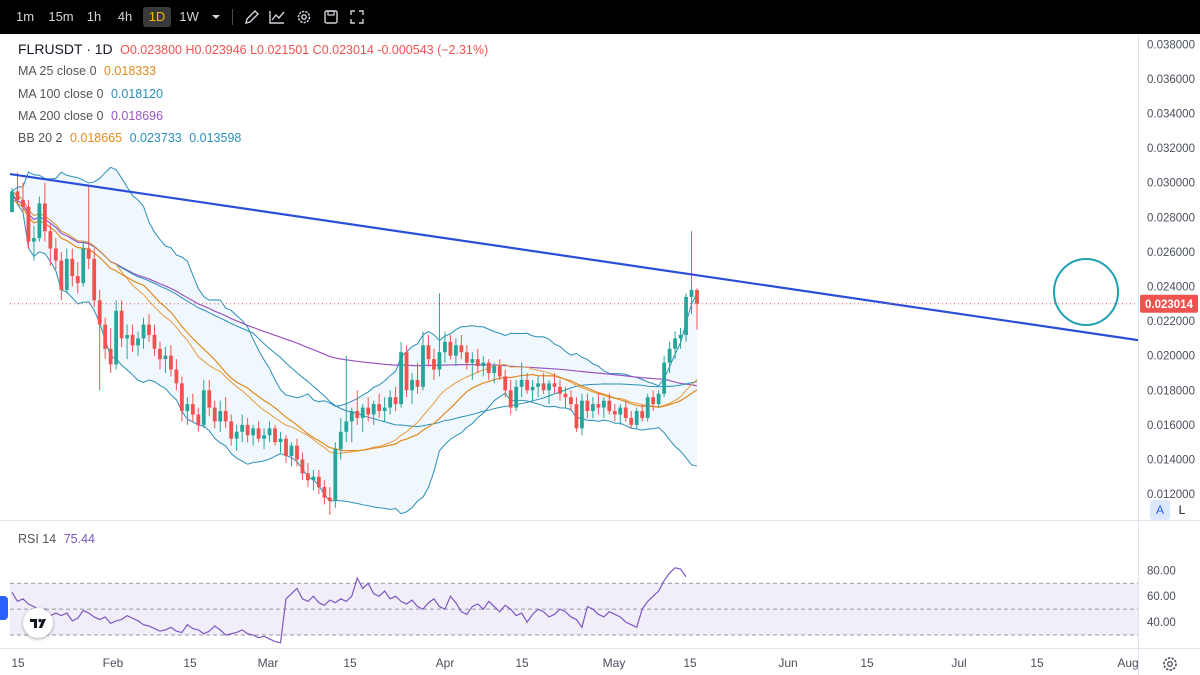  I want to click on ma100-value: 0.018120, so click(137, 94).